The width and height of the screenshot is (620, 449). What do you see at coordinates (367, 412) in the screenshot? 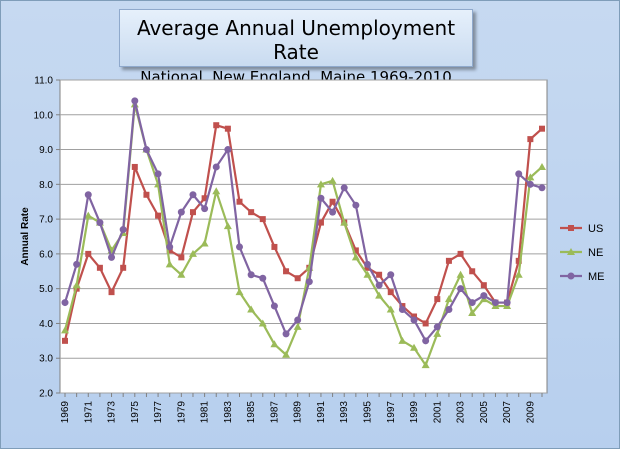
I see `x-tick-label: 1995` at bounding box center [367, 412].